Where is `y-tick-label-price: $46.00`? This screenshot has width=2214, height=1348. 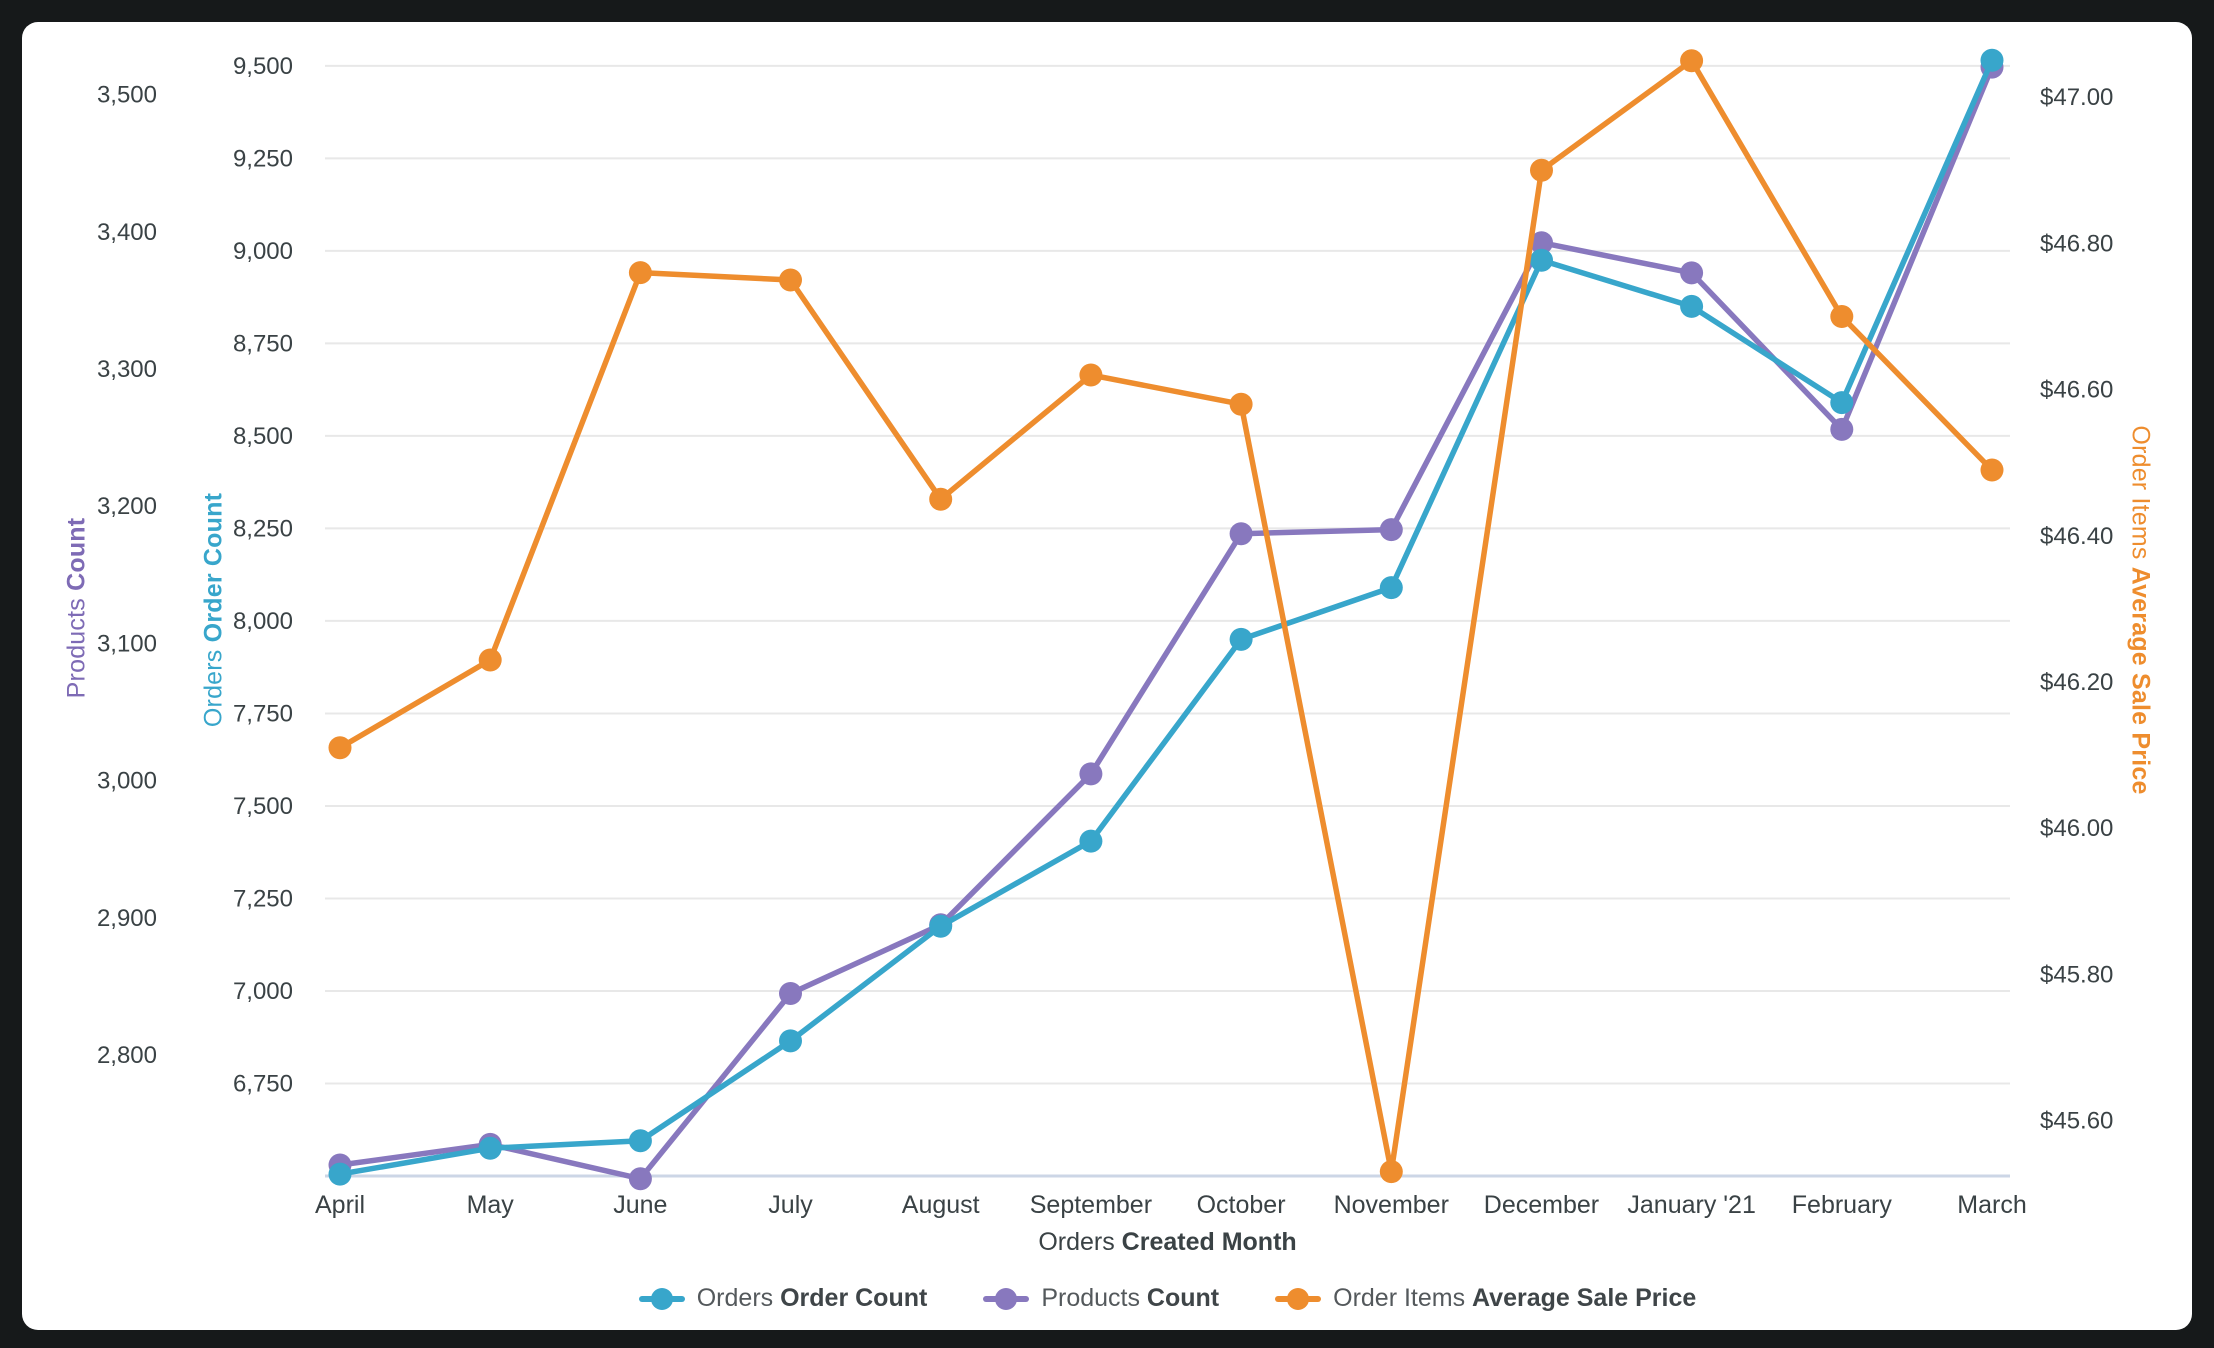
y-tick-label-price: $46.00 is located at coordinates (2076, 828).